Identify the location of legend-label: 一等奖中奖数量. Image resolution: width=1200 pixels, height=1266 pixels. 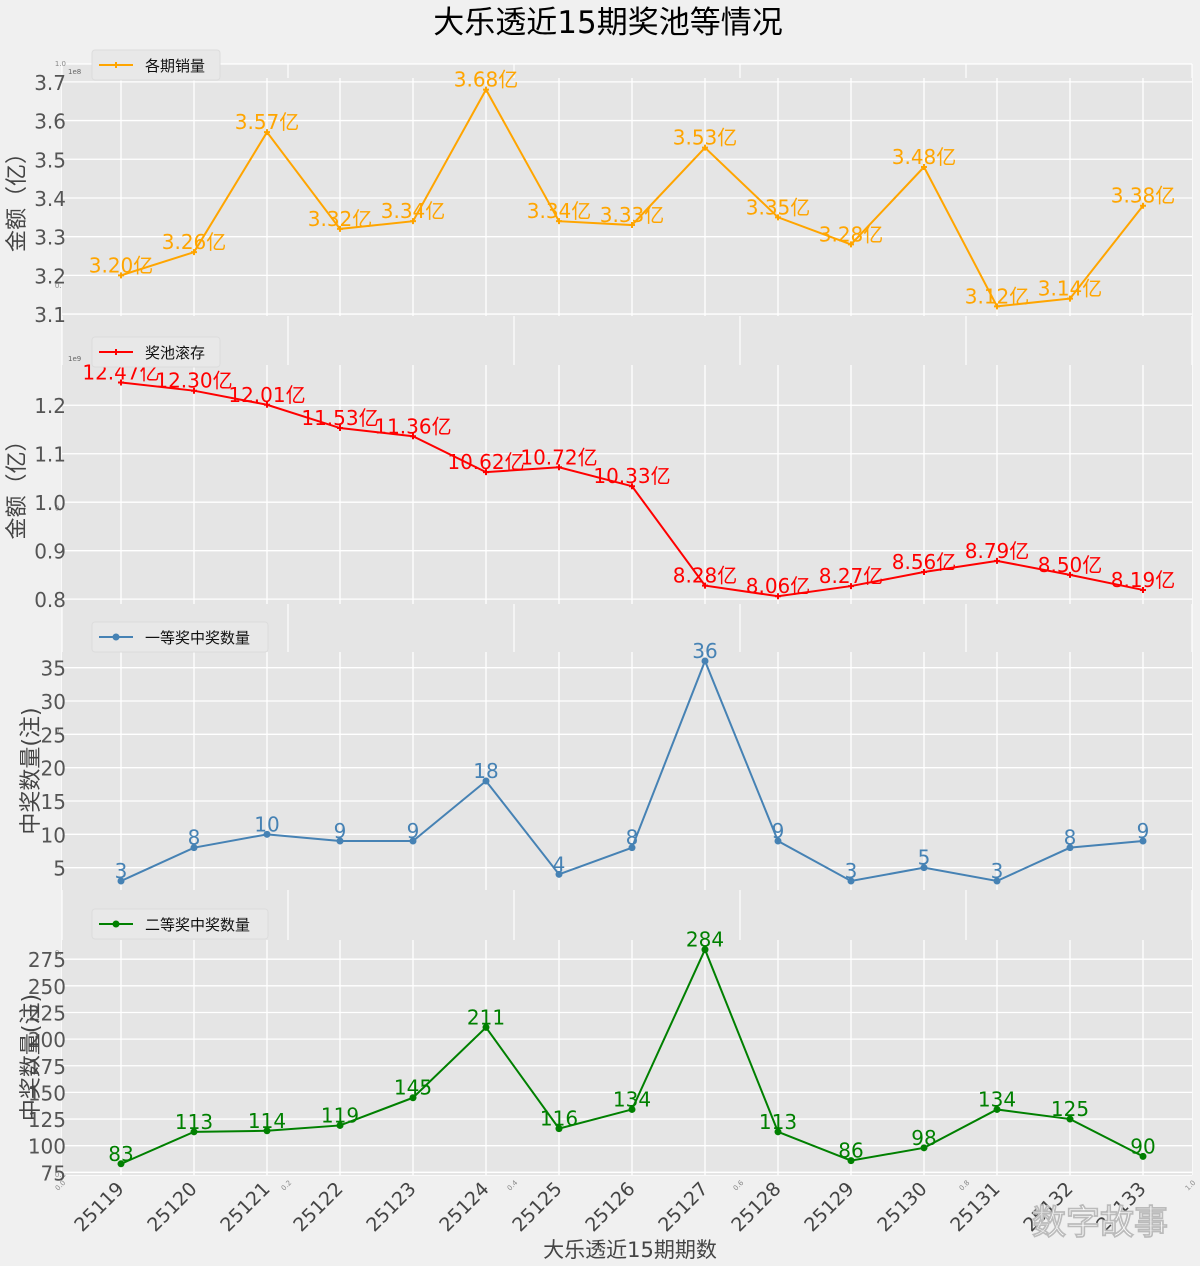
(197, 638).